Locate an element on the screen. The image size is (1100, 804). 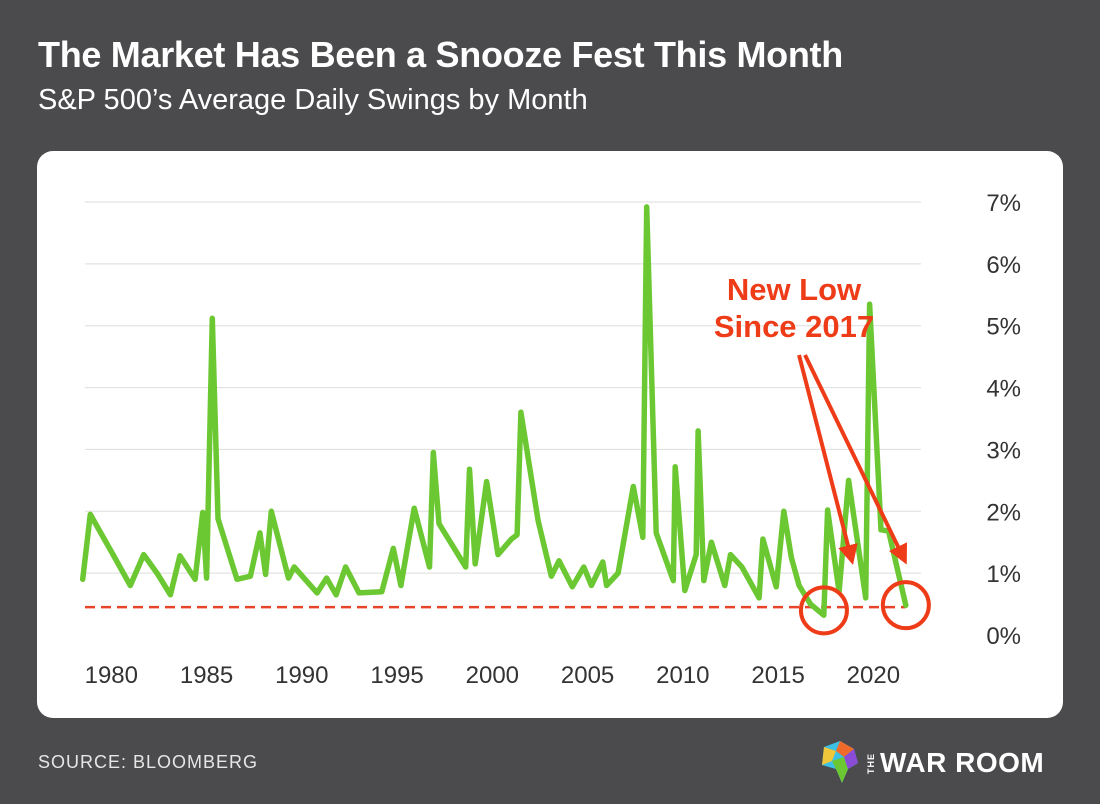
y-tick-label: 1% is located at coordinates (1003, 574).